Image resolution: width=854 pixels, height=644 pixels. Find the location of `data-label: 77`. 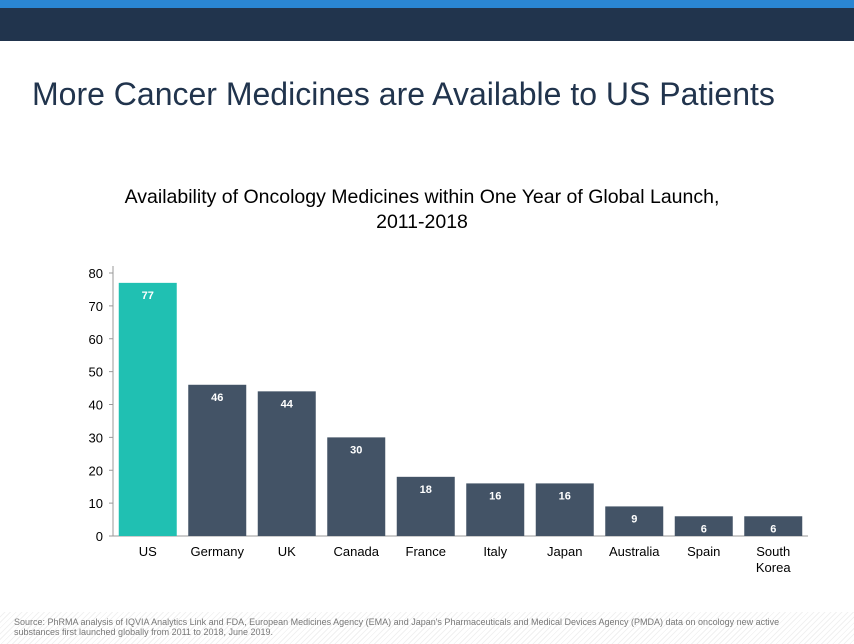

data-label: 77 is located at coordinates (148, 296).